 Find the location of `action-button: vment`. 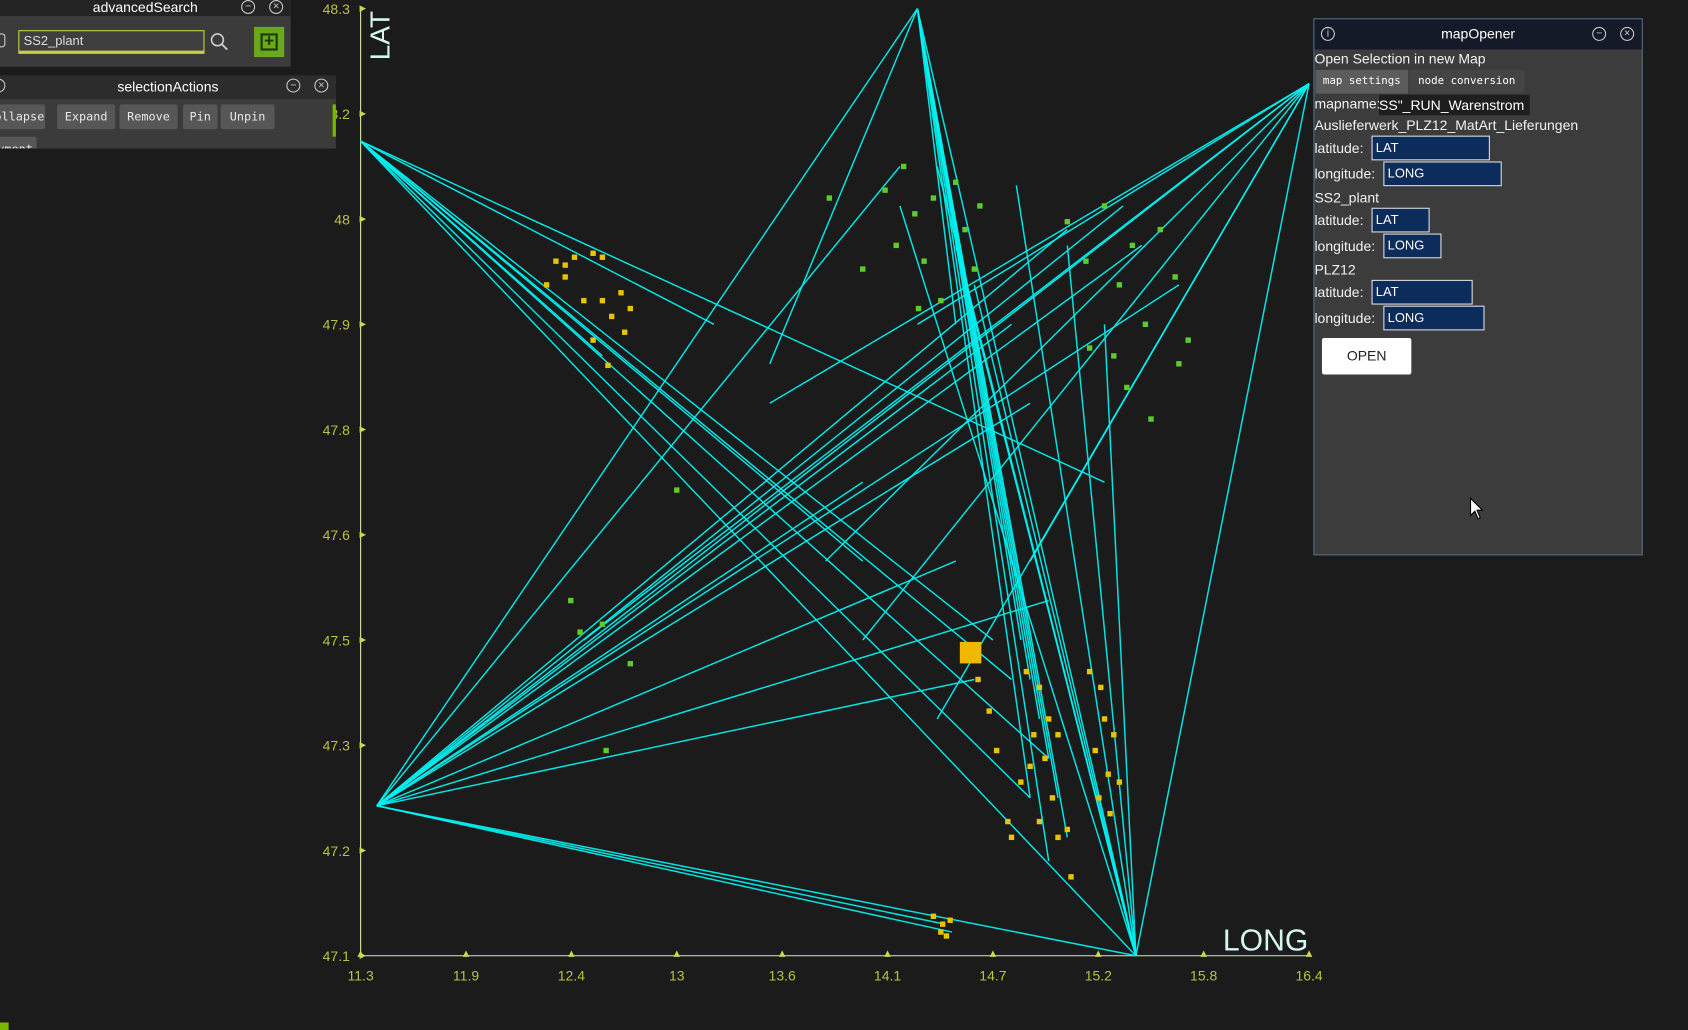

action-button: vment is located at coordinates (18, 142).